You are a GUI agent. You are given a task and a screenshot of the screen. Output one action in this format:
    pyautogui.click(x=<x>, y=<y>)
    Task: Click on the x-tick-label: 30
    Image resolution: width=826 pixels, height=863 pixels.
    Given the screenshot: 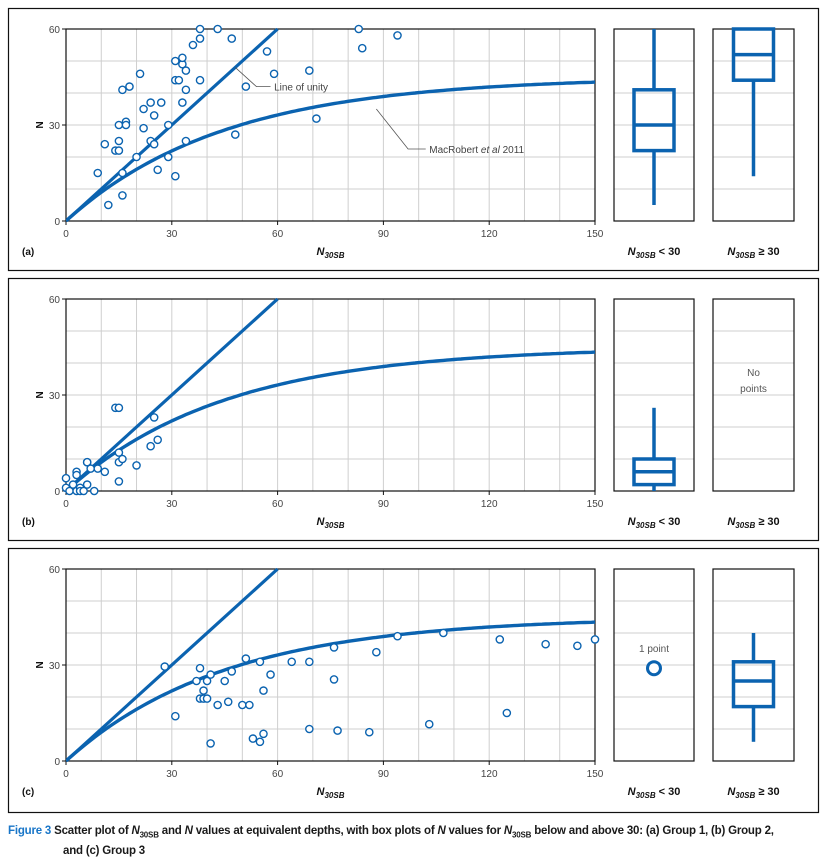 What is the action you would take?
    pyautogui.click(x=172, y=504)
    